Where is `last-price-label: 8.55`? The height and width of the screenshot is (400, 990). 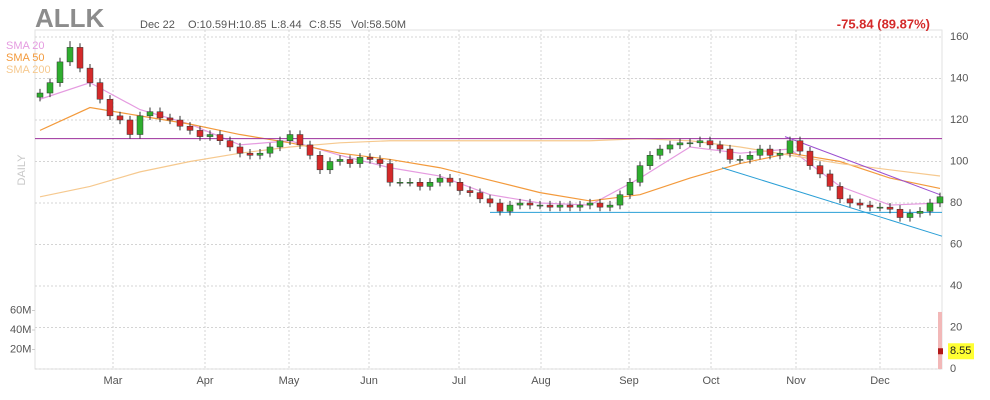
last-price-label: 8.55 is located at coordinates (960, 351).